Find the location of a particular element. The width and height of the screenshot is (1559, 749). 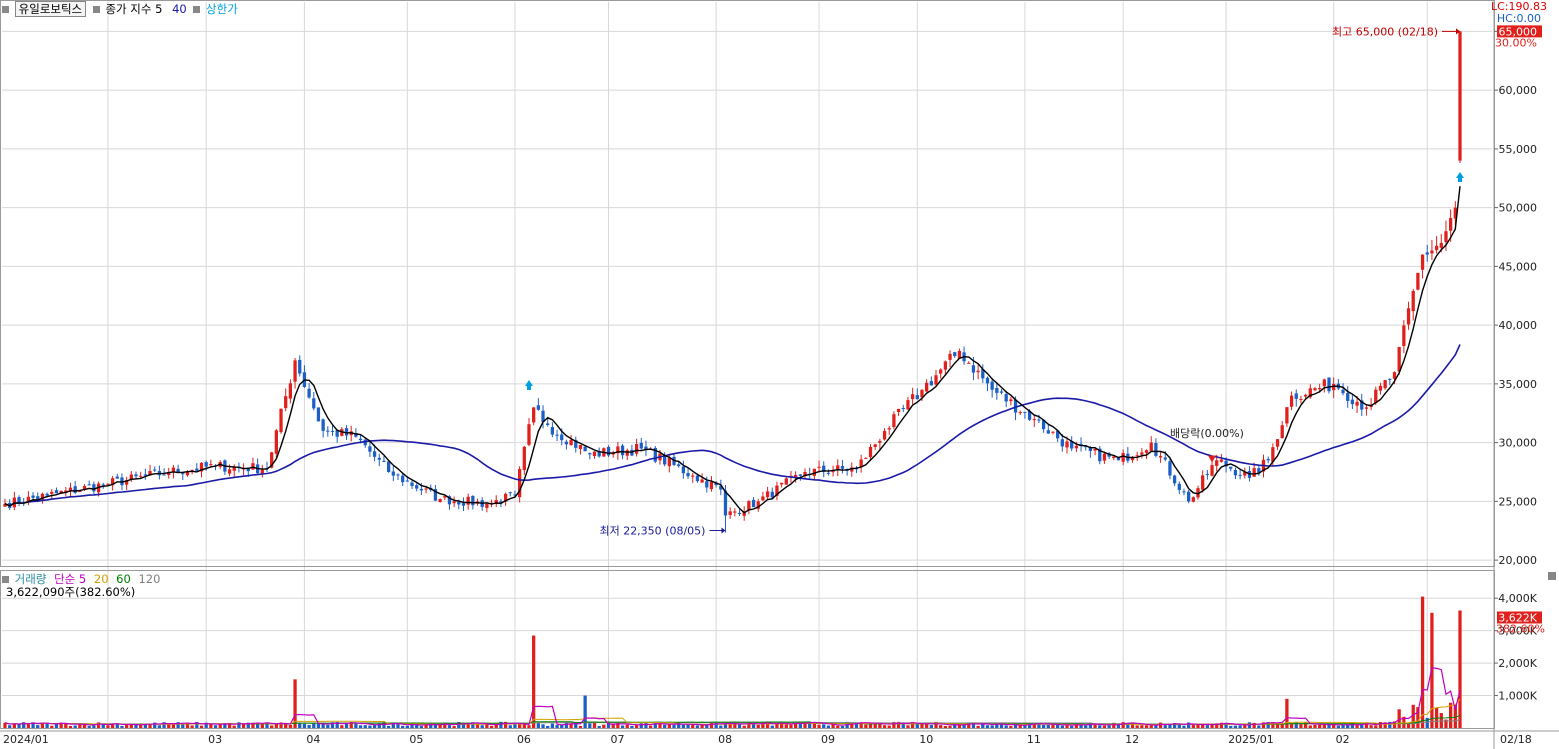

limit-up-menu-icon is located at coordinates (197, 9).